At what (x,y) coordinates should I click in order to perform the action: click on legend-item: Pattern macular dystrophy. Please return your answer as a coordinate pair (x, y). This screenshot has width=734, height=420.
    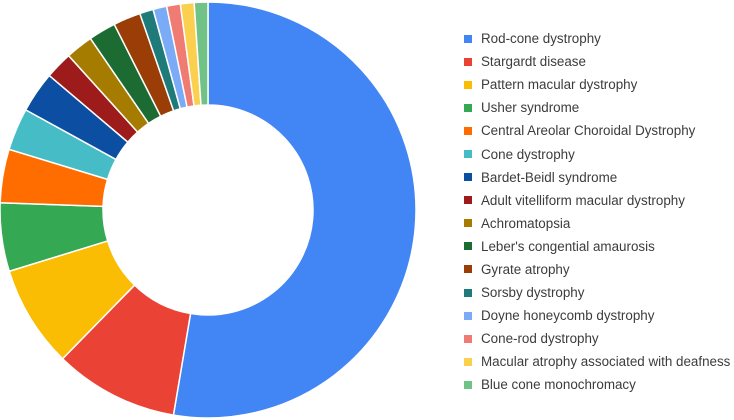
    Looking at the image, I should click on (597, 84).